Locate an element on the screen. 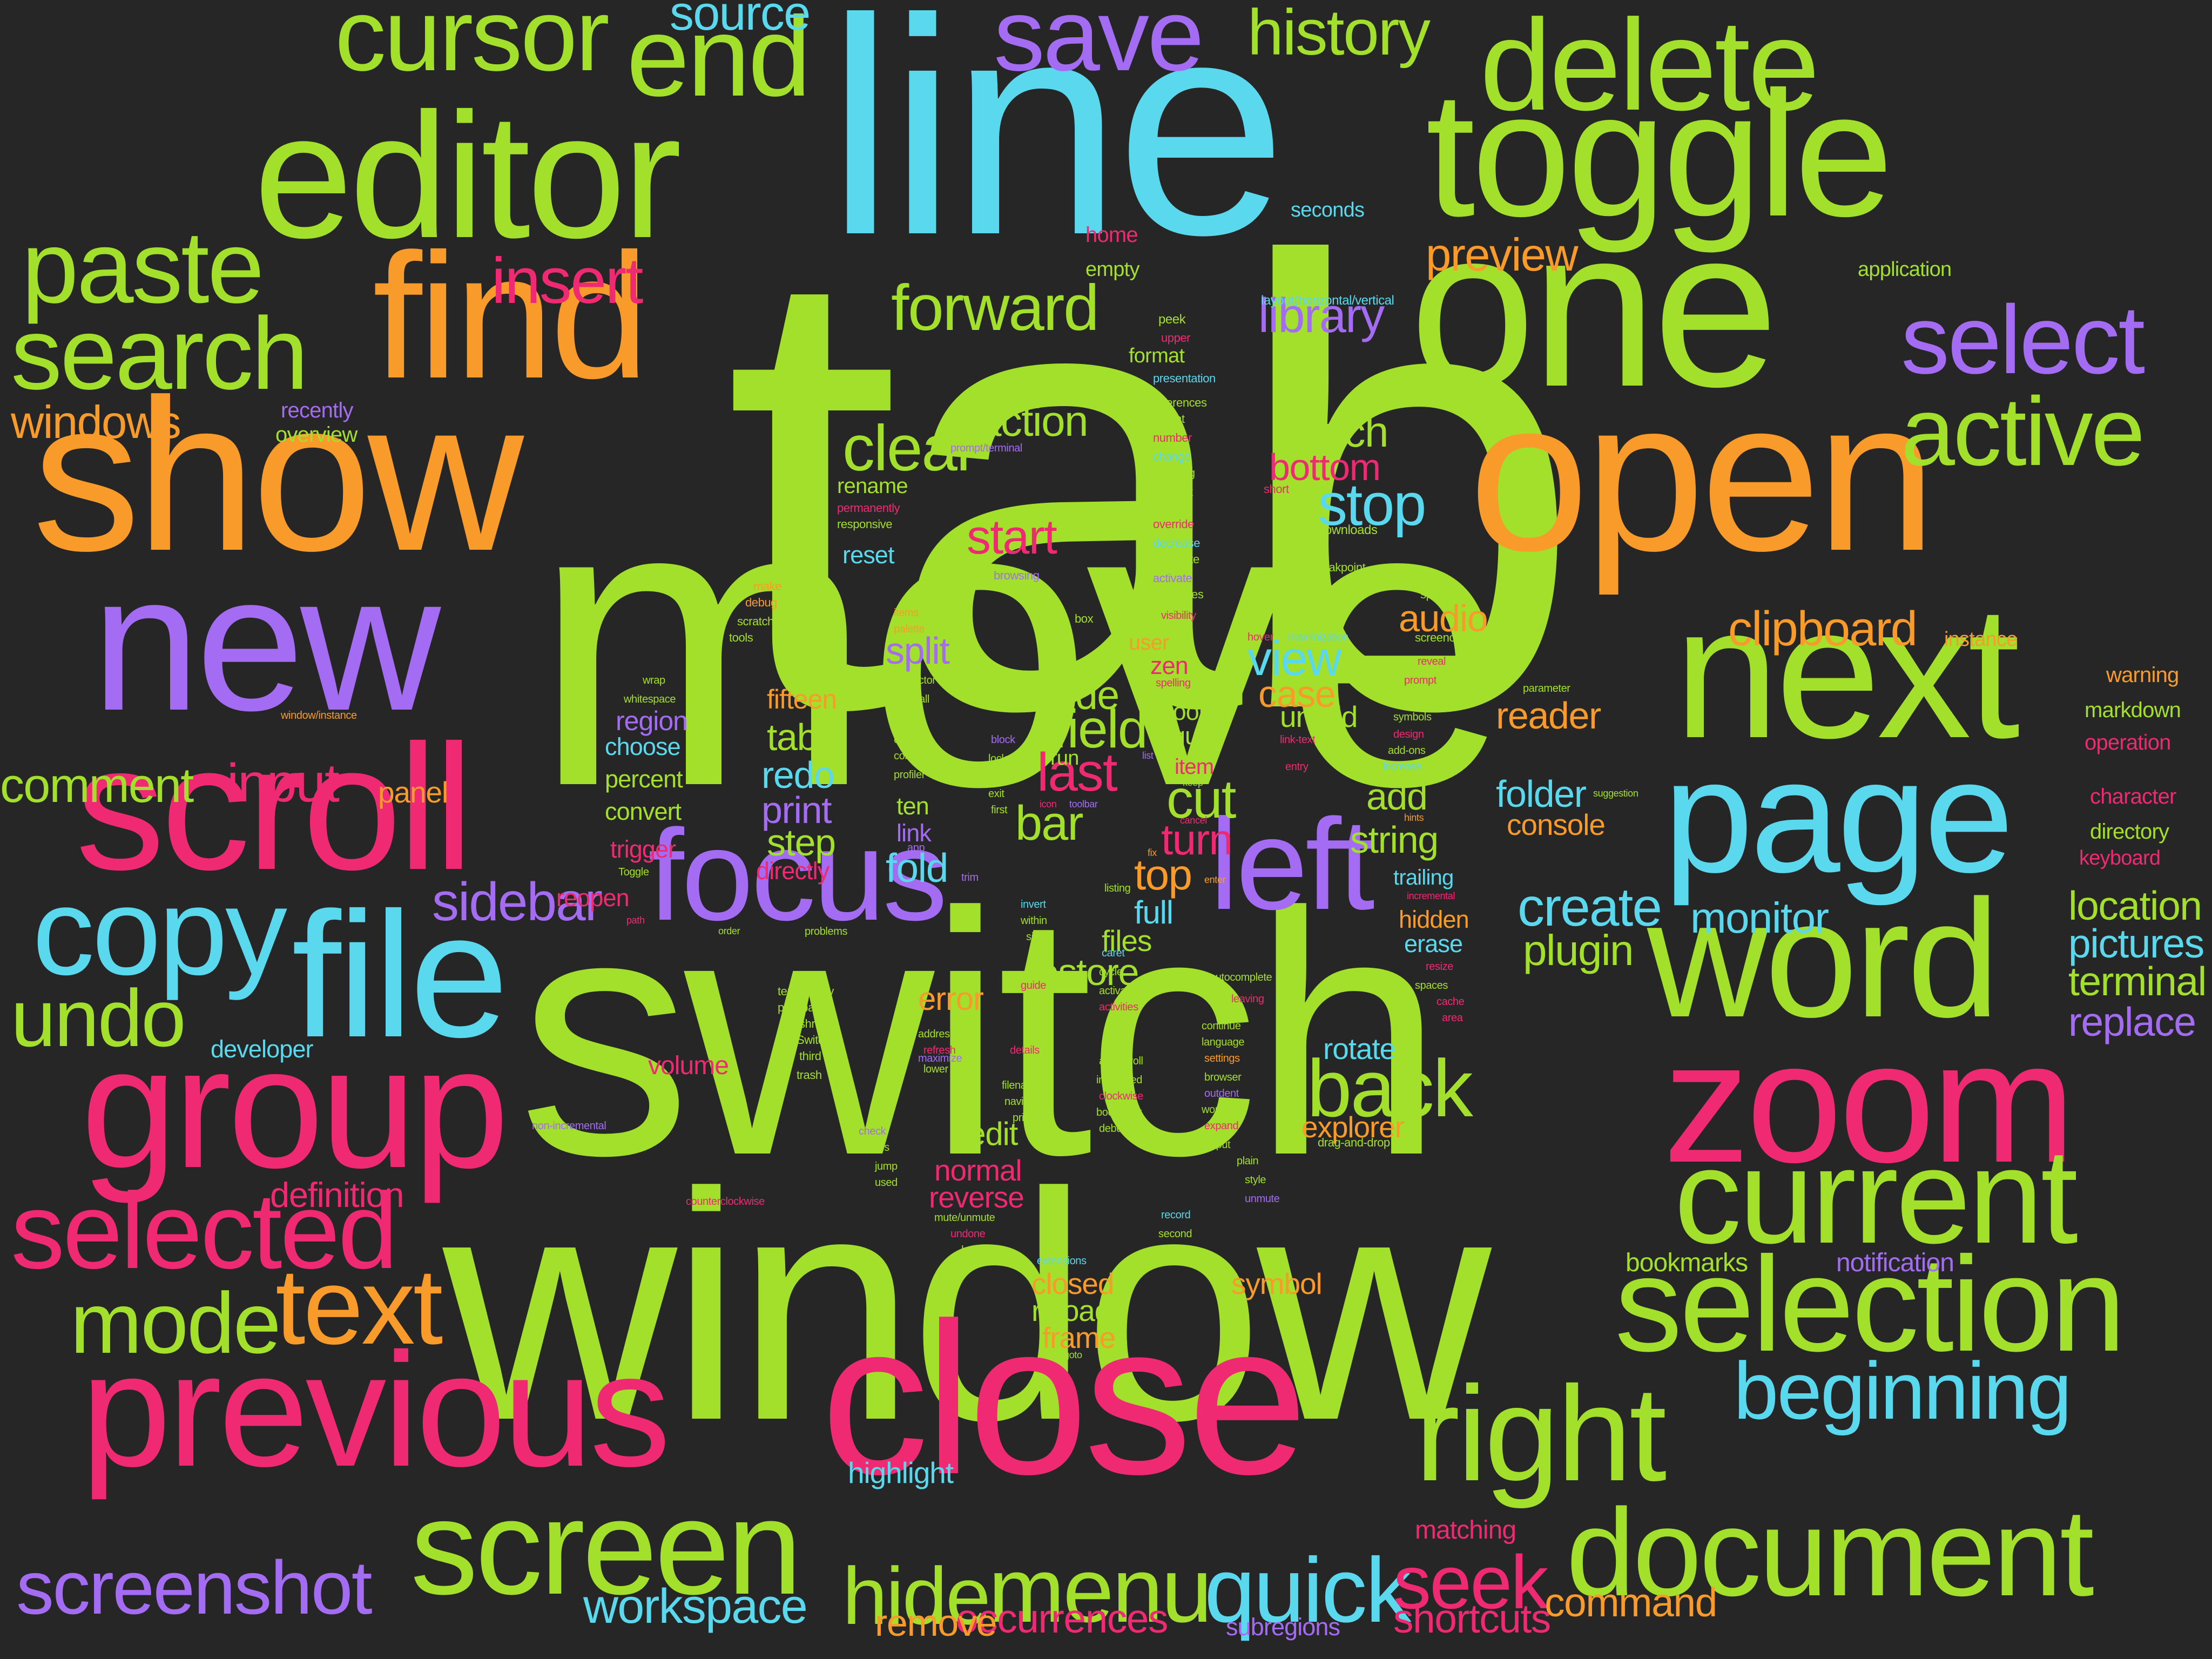 Image resolution: width=2212 pixels, height=1659 pixels. word-suggestion: suggestion is located at coordinates (1615, 793).